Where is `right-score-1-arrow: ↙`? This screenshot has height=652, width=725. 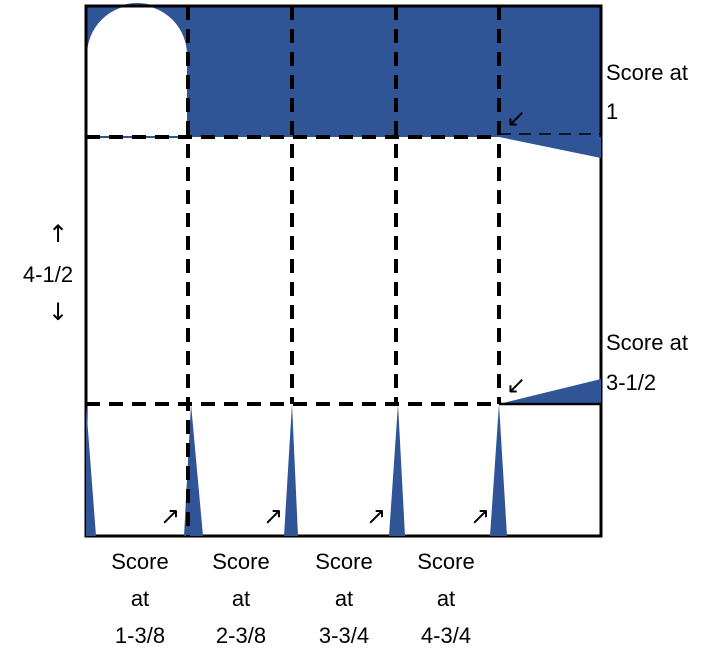 right-score-1-arrow: ↙ is located at coordinates (516, 118).